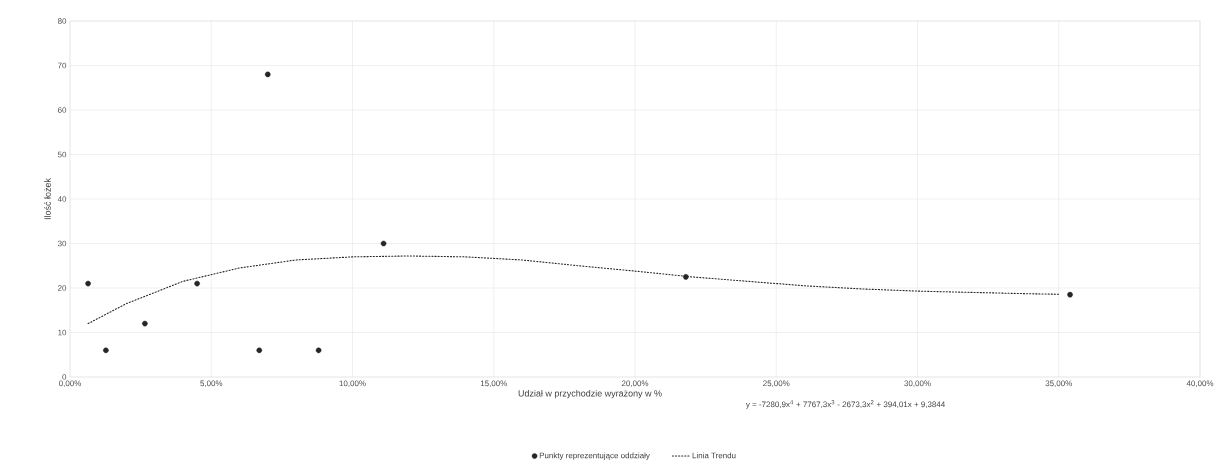  I want to click on line-series, so click(573, 290).